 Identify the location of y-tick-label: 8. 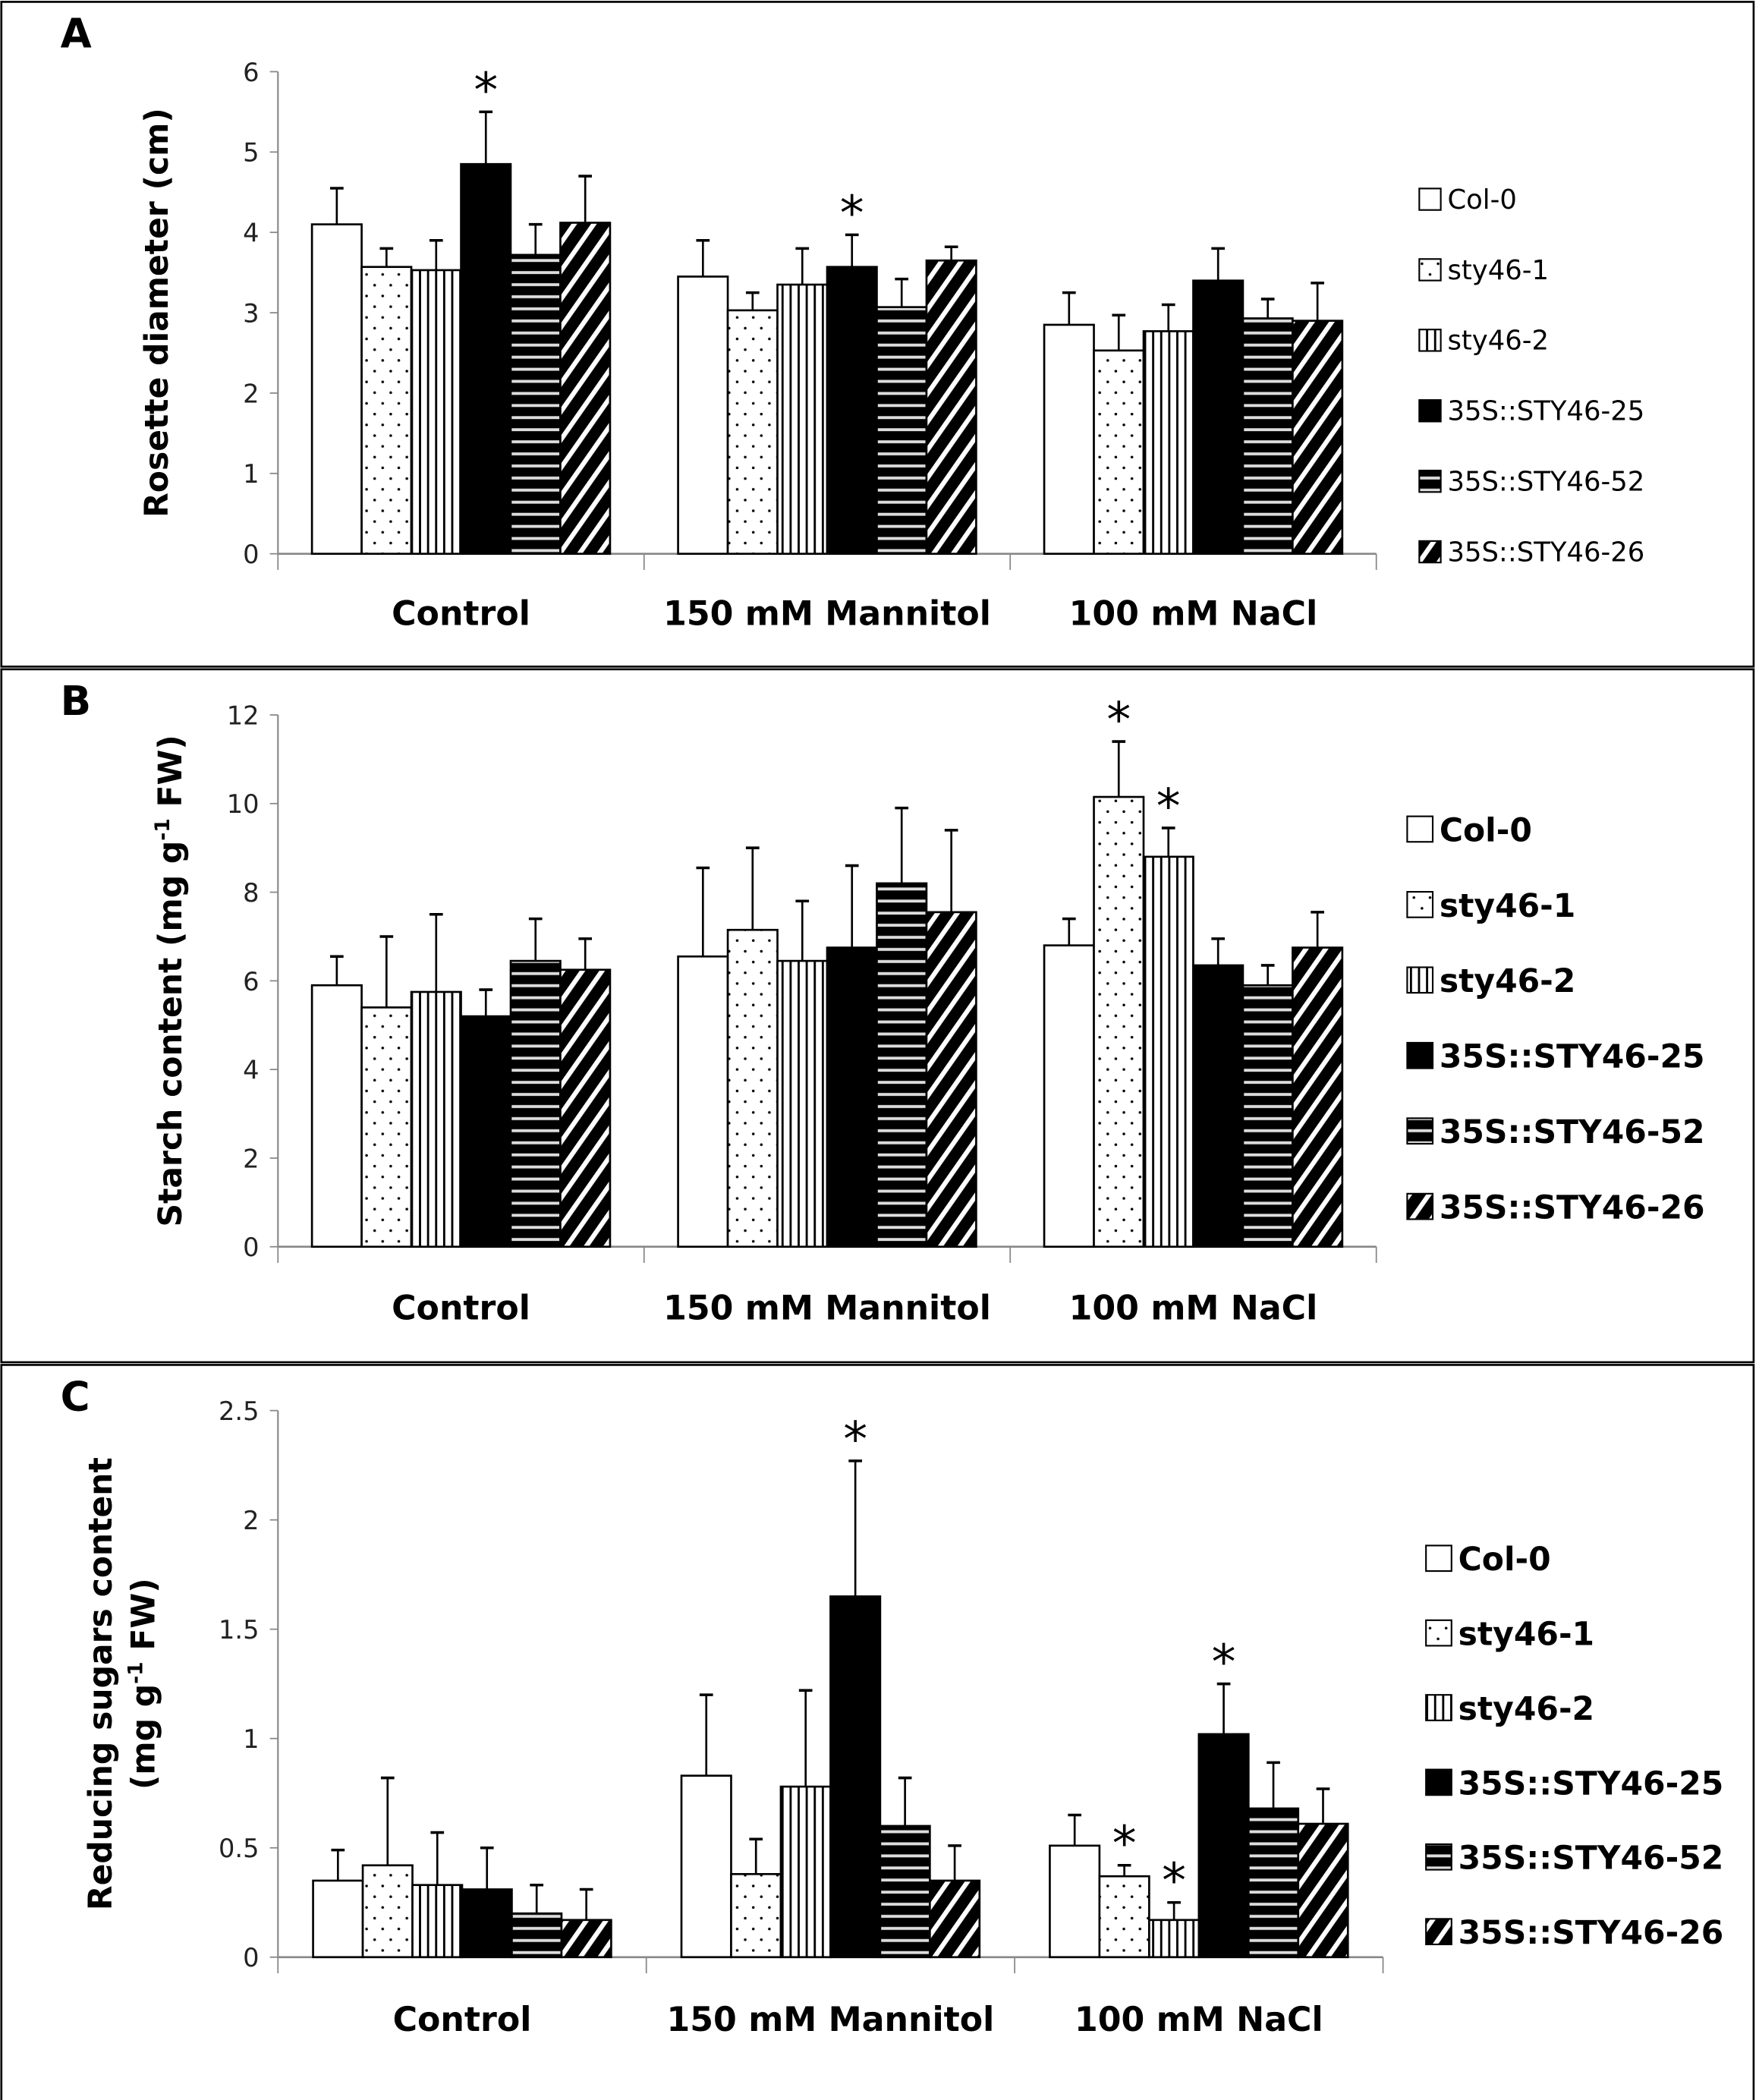
(251, 893).